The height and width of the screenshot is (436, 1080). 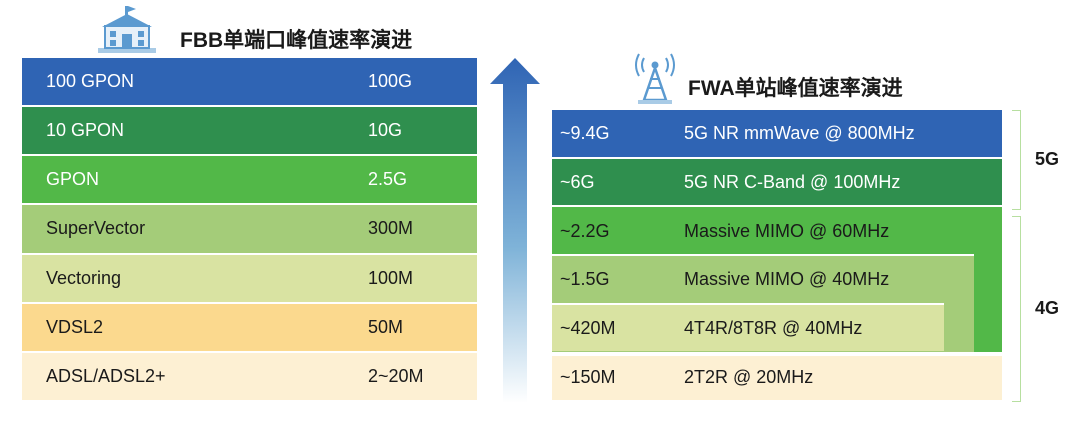 I want to click on fwa-technology: 5G NR mmWave @ 800MHz, so click(x=799, y=133).